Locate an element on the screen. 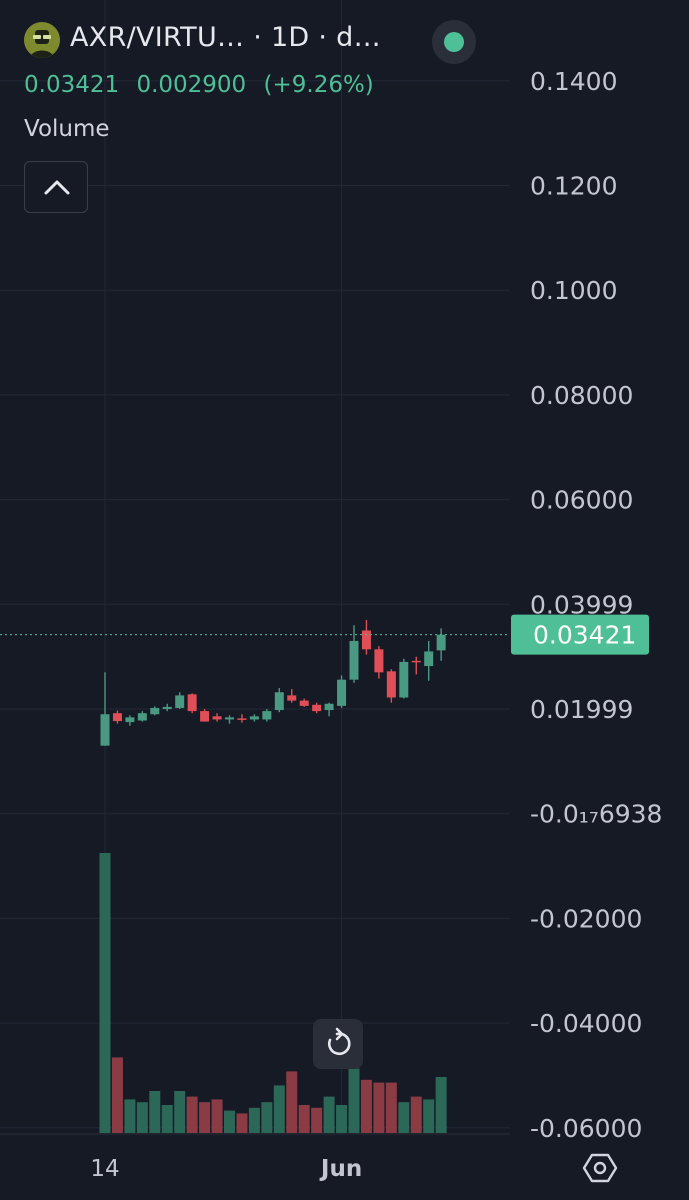  current-price-tag-bg is located at coordinates (580, 634).